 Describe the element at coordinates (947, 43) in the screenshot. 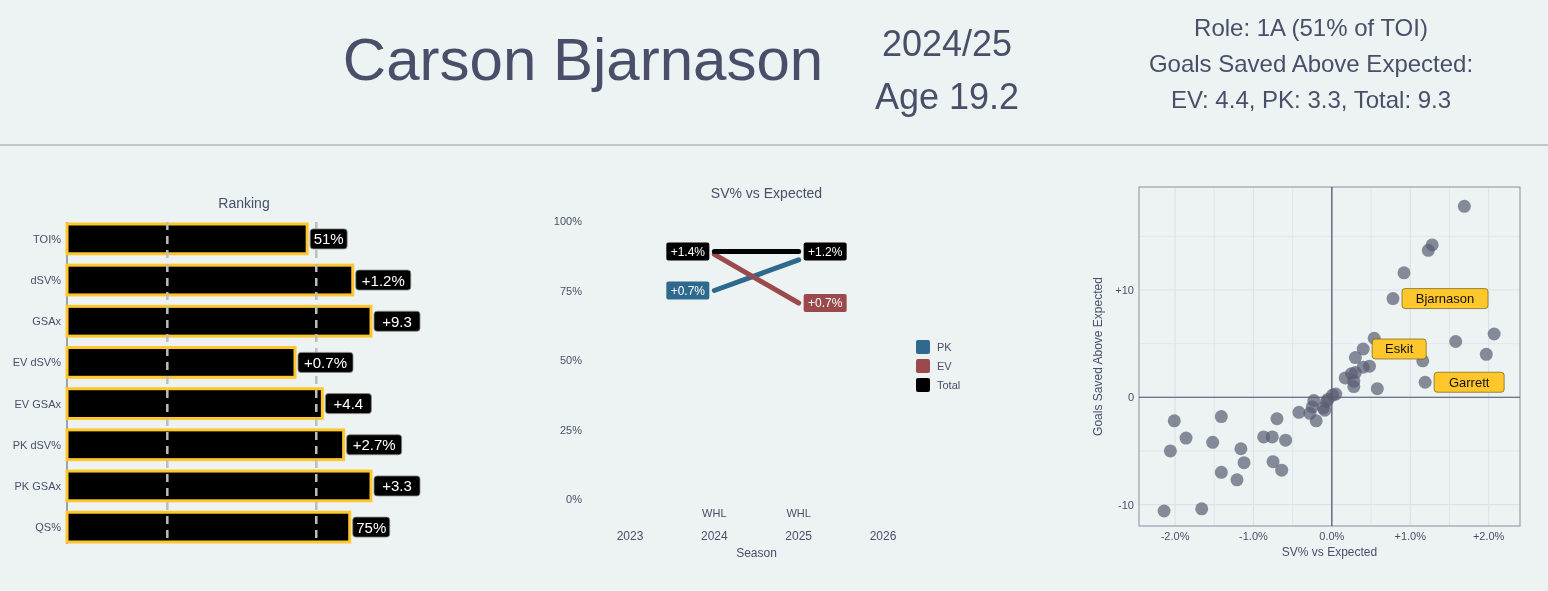

I see `text: 2024/25` at that location.